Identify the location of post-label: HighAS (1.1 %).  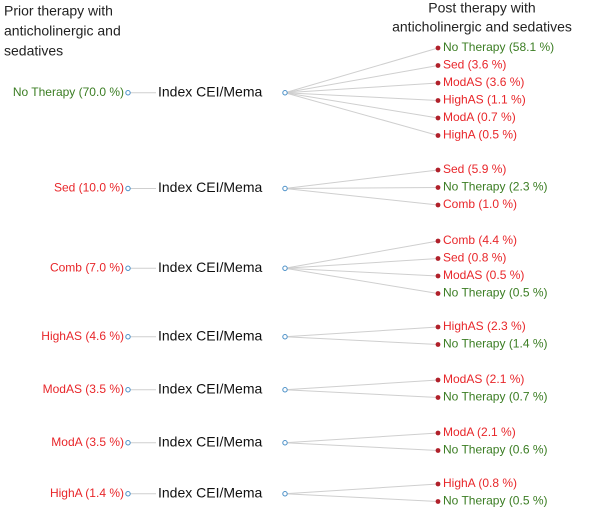
(484, 100).